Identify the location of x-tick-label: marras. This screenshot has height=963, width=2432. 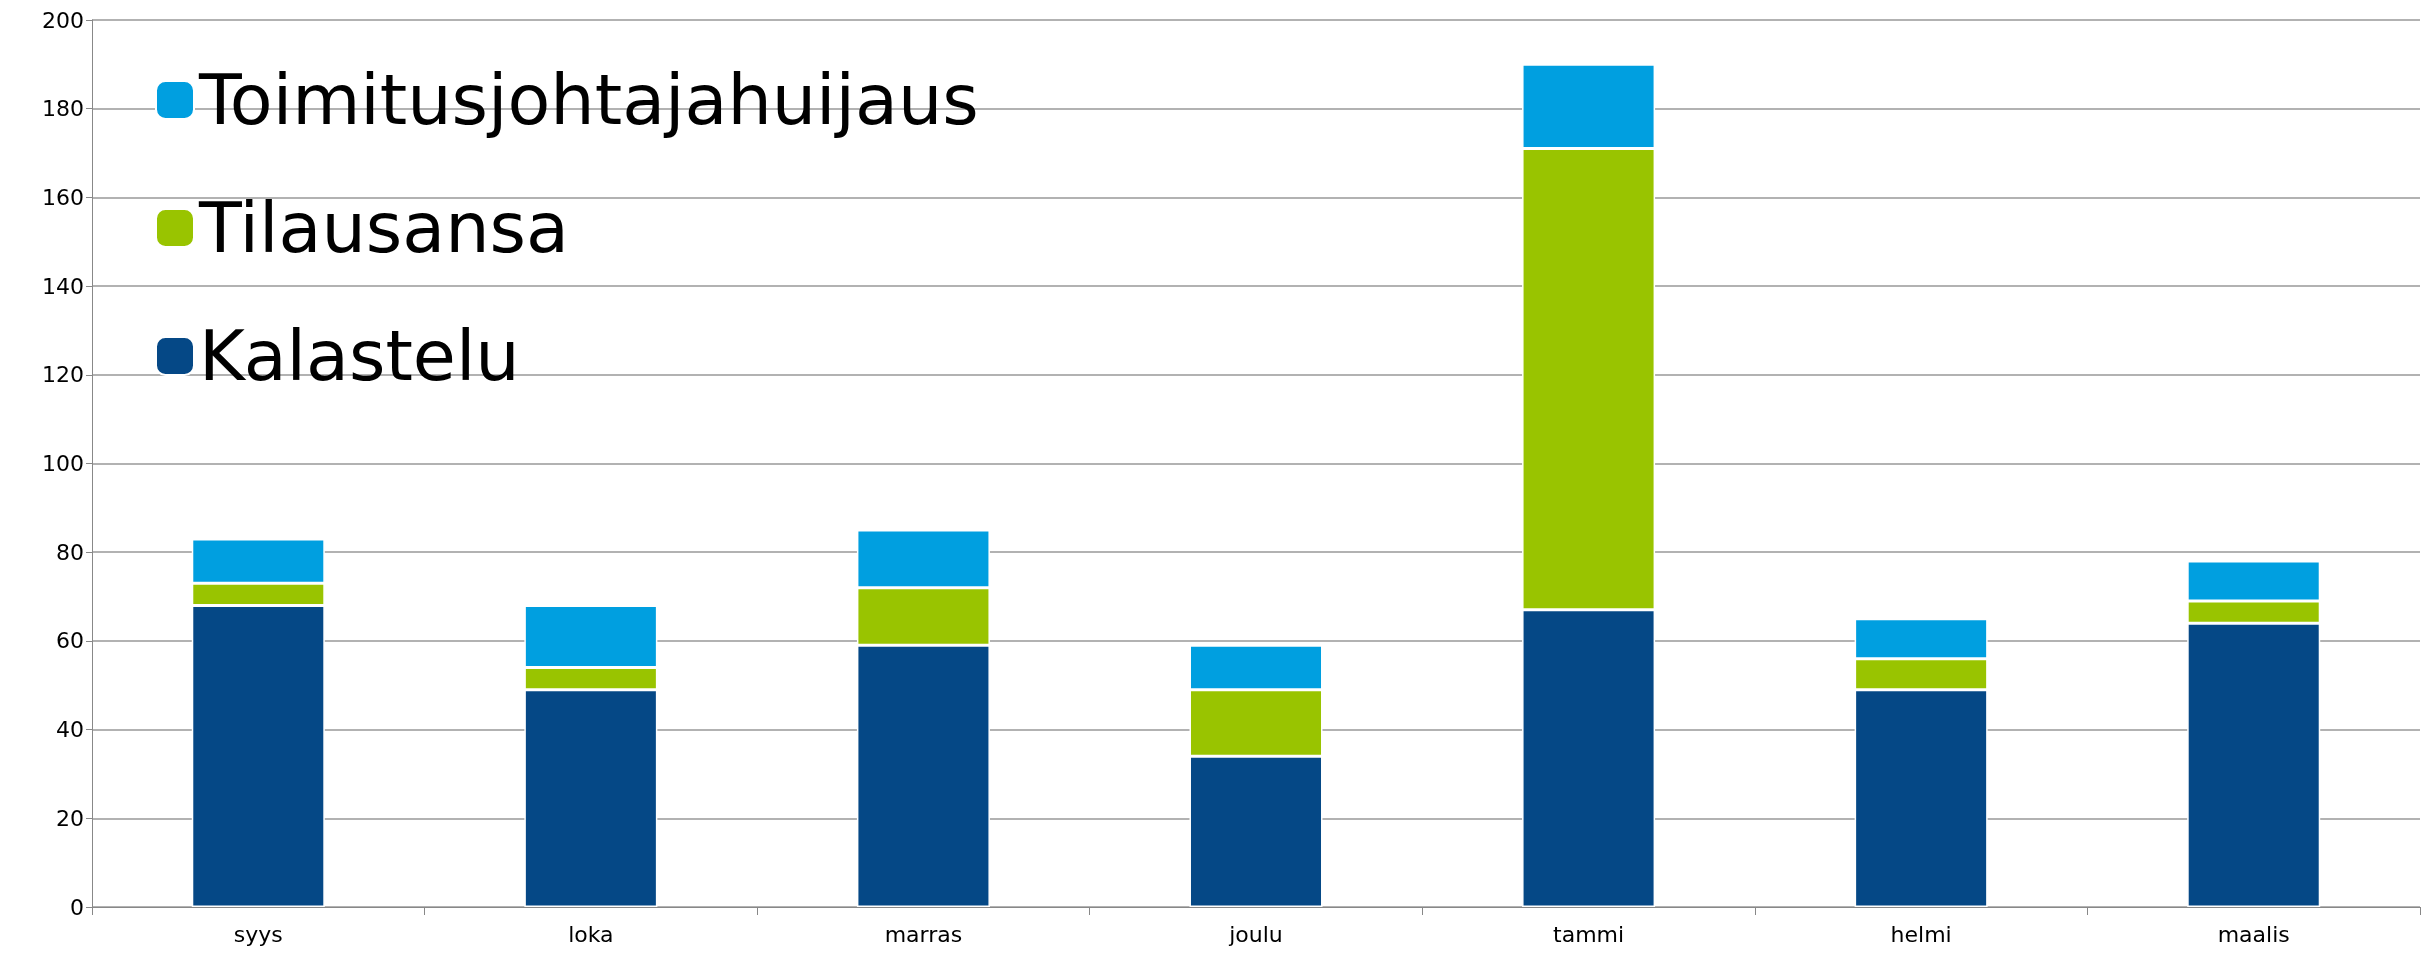
(923, 934).